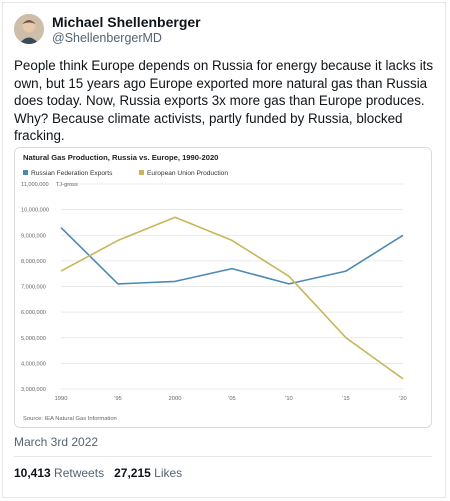 The height and width of the screenshot is (501, 450). What do you see at coordinates (25, 172) in the screenshot?
I see `legend-russia-swatch` at bounding box center [25, 172].